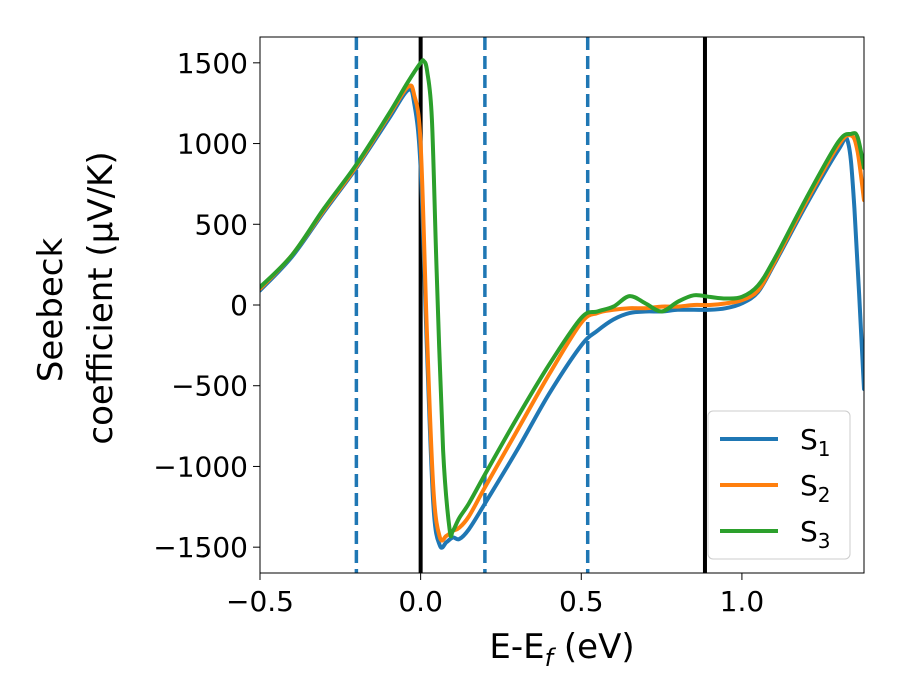 This screenshot has height=700, width=900. I want to click on y-tick-label: −500, so click(209, 386).